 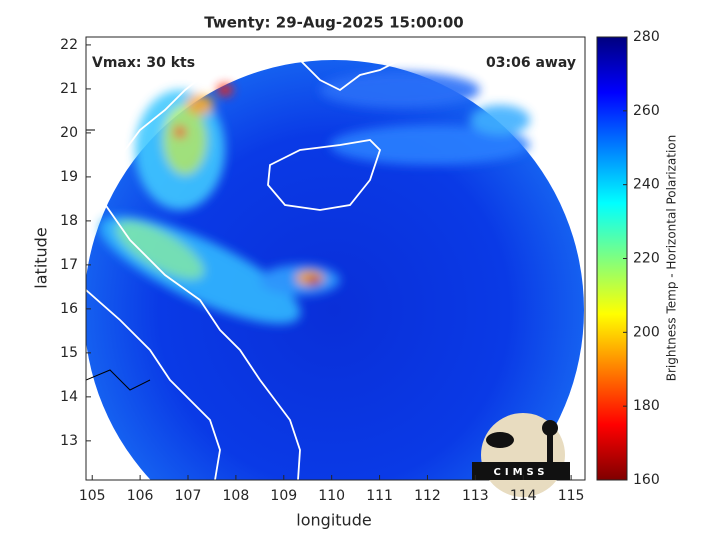 I want to click on x-tick-label: 108, so click(x=236, y=496).